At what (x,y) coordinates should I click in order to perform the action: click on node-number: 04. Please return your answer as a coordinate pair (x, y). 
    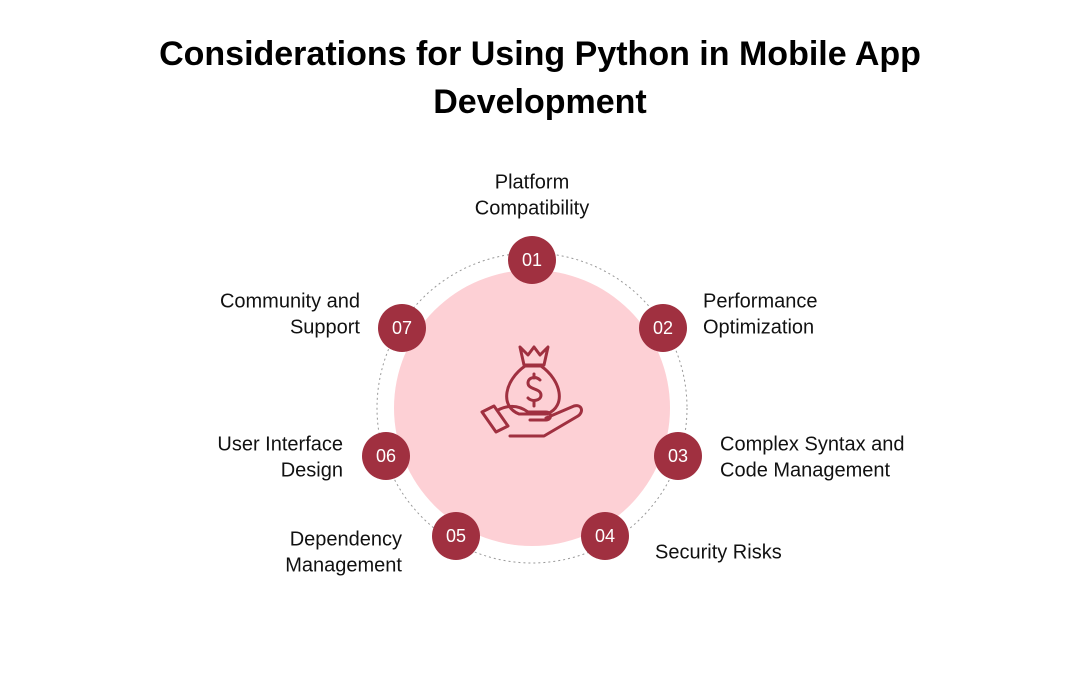
    Looking at the image, I should click on (605, 536).